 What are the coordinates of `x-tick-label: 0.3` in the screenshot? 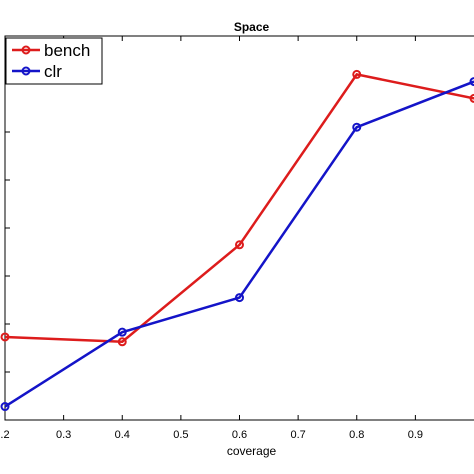 It's located at (63, 435).